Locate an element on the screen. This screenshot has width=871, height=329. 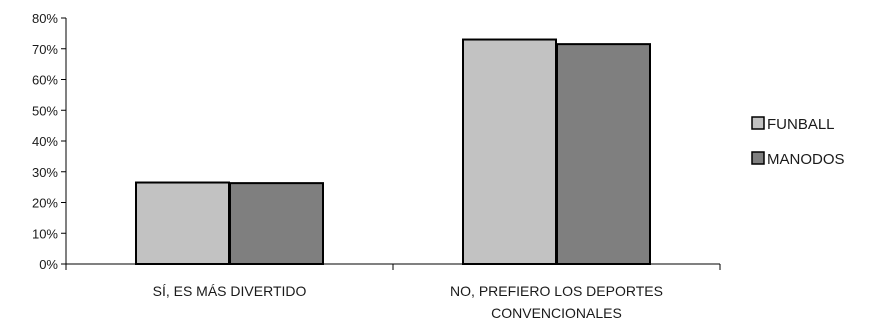
legend-swatch-funball is located at coordinates (758, 123).